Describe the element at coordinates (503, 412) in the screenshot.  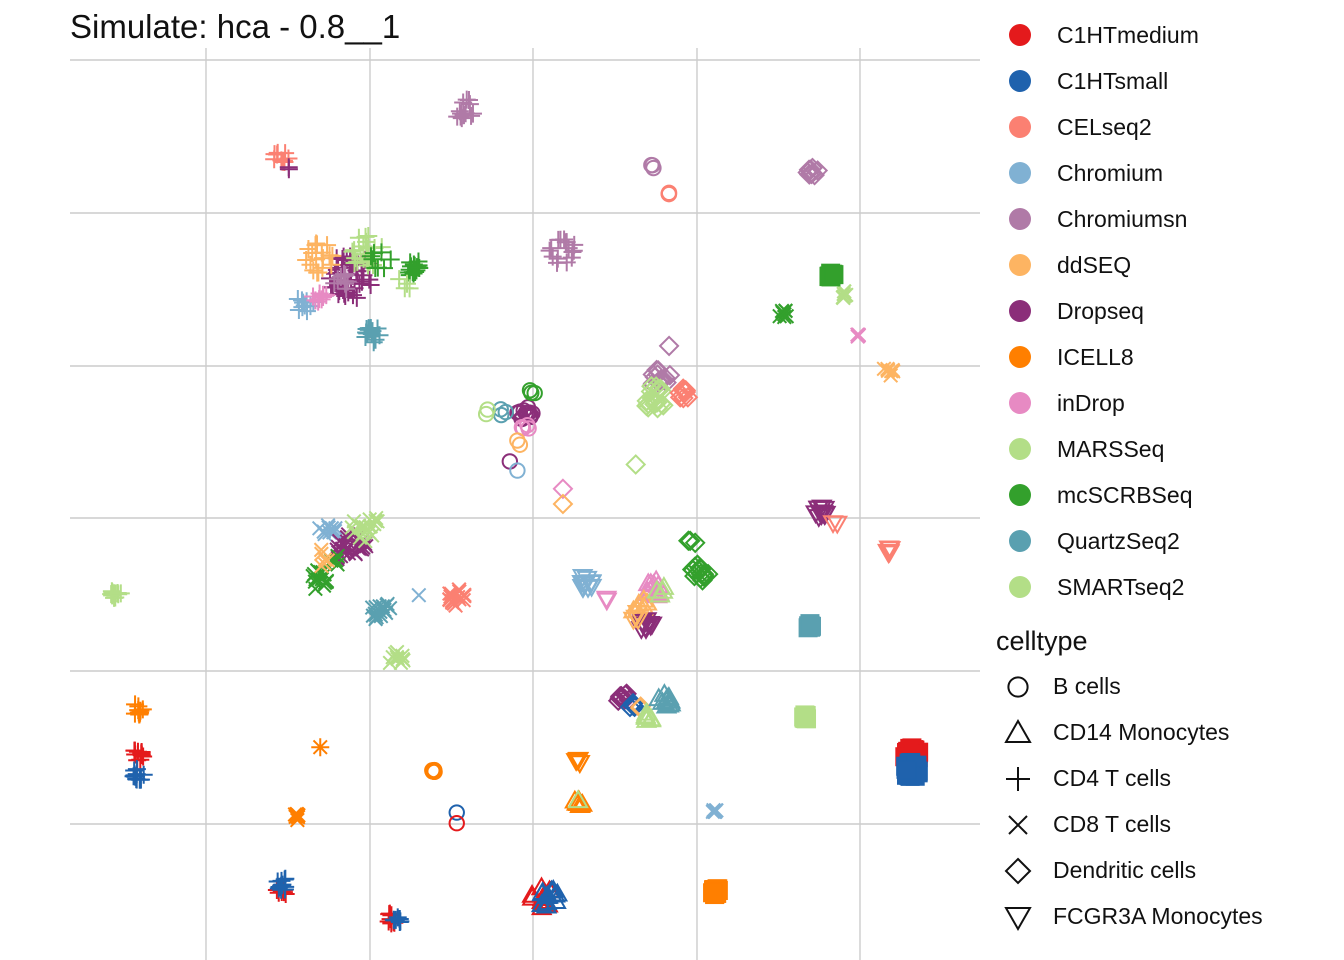
I see `cluster-quartzseq2-circle` at that location.